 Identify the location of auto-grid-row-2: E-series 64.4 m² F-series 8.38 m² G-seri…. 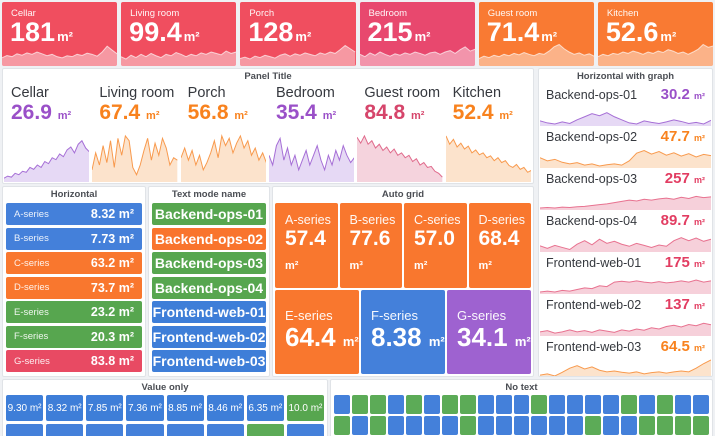
(403, 332).